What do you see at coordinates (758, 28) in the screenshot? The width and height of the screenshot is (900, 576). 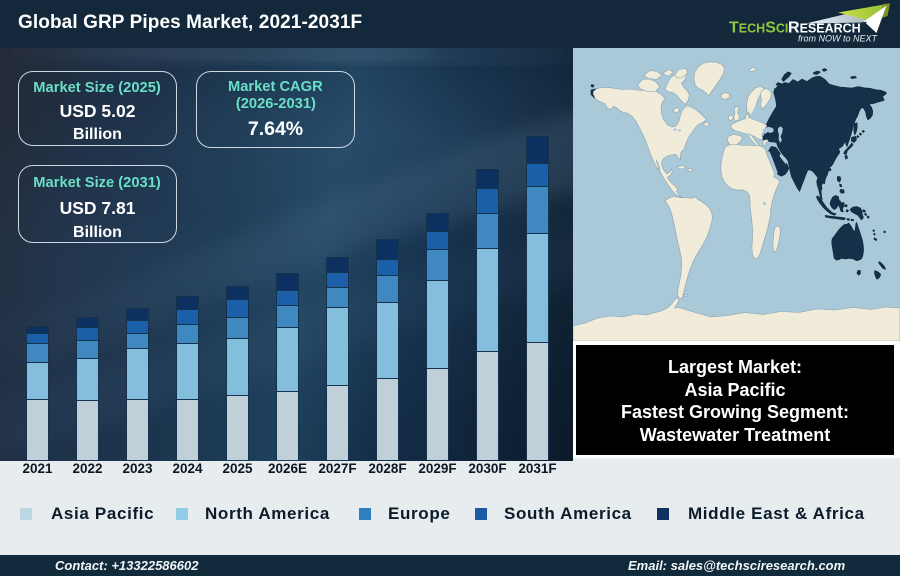 I see `svg-text: TECHSCI` at bounding box center [758, 28].